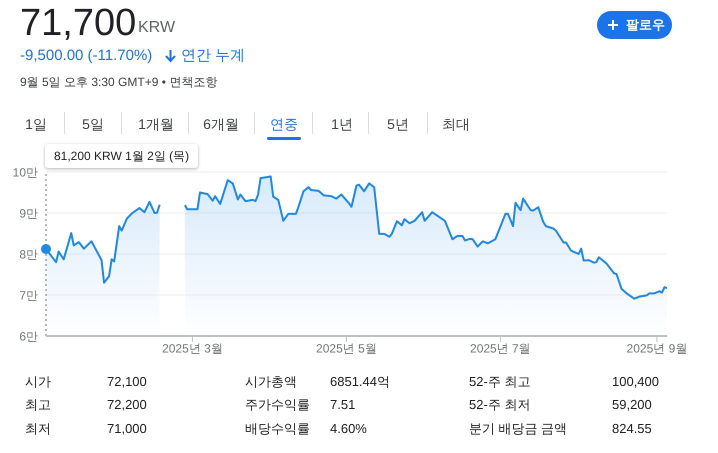 This screenshot has height=453, width=718. Describe the element at coordinates (277, 429) in the screenshot. I see `text: 배당수익률` at that location.